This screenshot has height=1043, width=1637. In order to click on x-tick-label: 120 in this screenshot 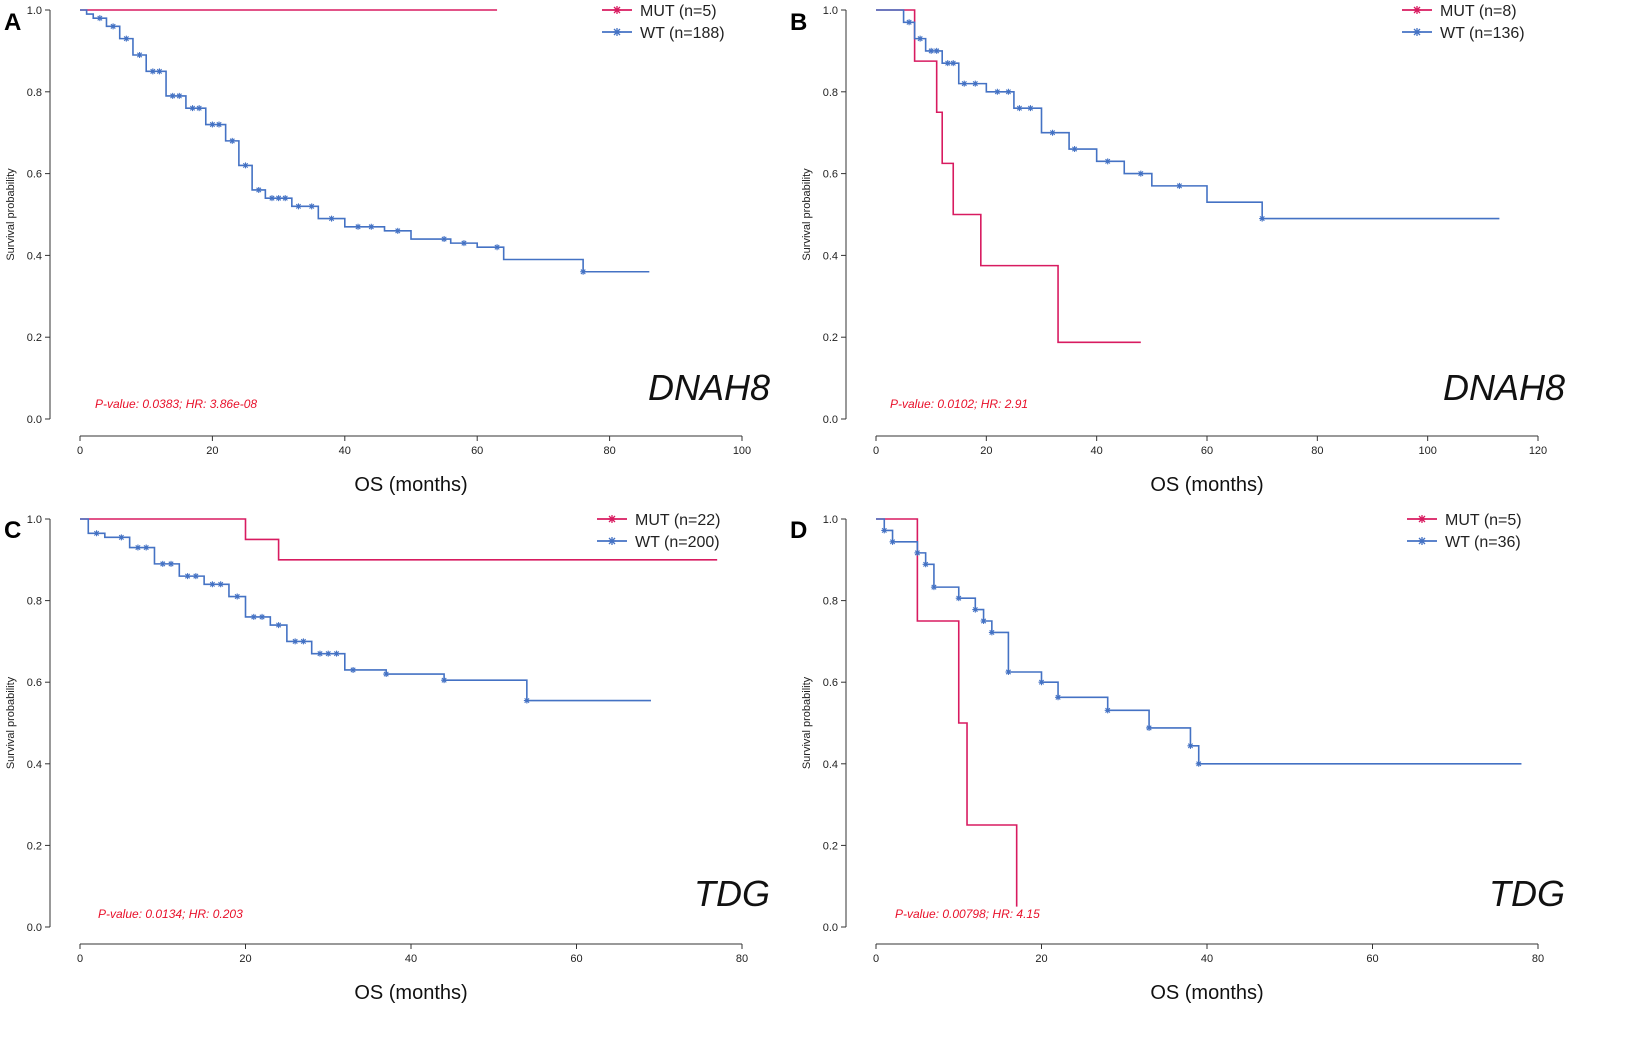, I will do `click(1538, 451)`.